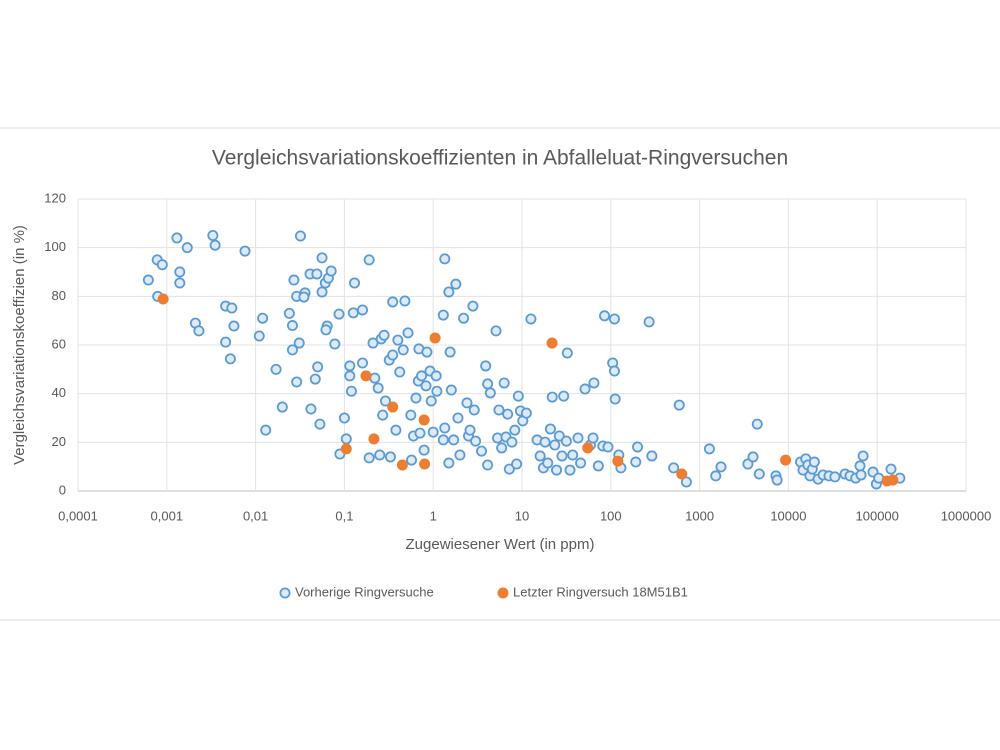 Image resolution: width=1000 pixels, height=750 pixels. Describe the element at coordinates (59, 441) in the screenshot. I see `y-tick-label: 20` at that location.